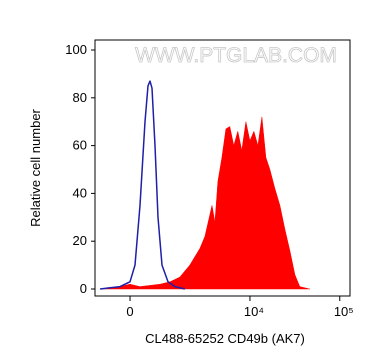 The image size is (372, 364). Describe the element at coordinates (225, 338) in the screenshot. I see `x-axis-label: CL488-65252 CD49b (AK7)` at that location.